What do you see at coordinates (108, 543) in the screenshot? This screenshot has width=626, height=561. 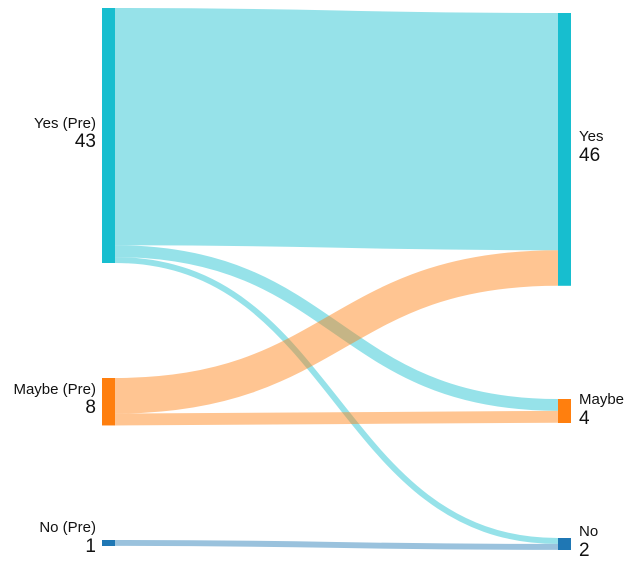 I see `node-no_pre` at bounding box center [108, 543].